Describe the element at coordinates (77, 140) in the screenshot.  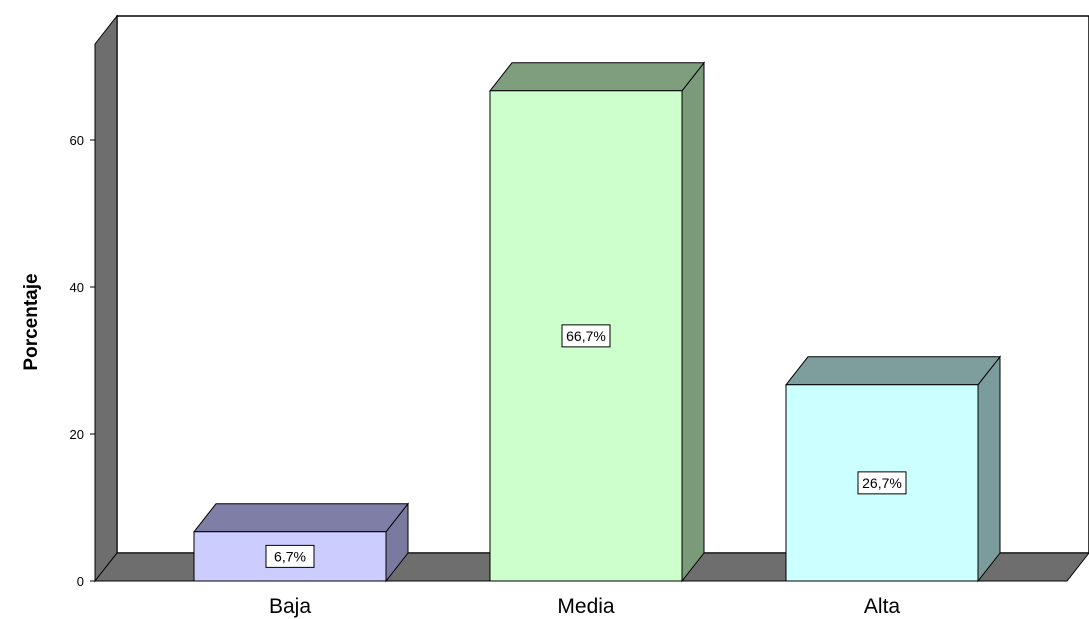
I see `y-tick-label: 60` at that location.